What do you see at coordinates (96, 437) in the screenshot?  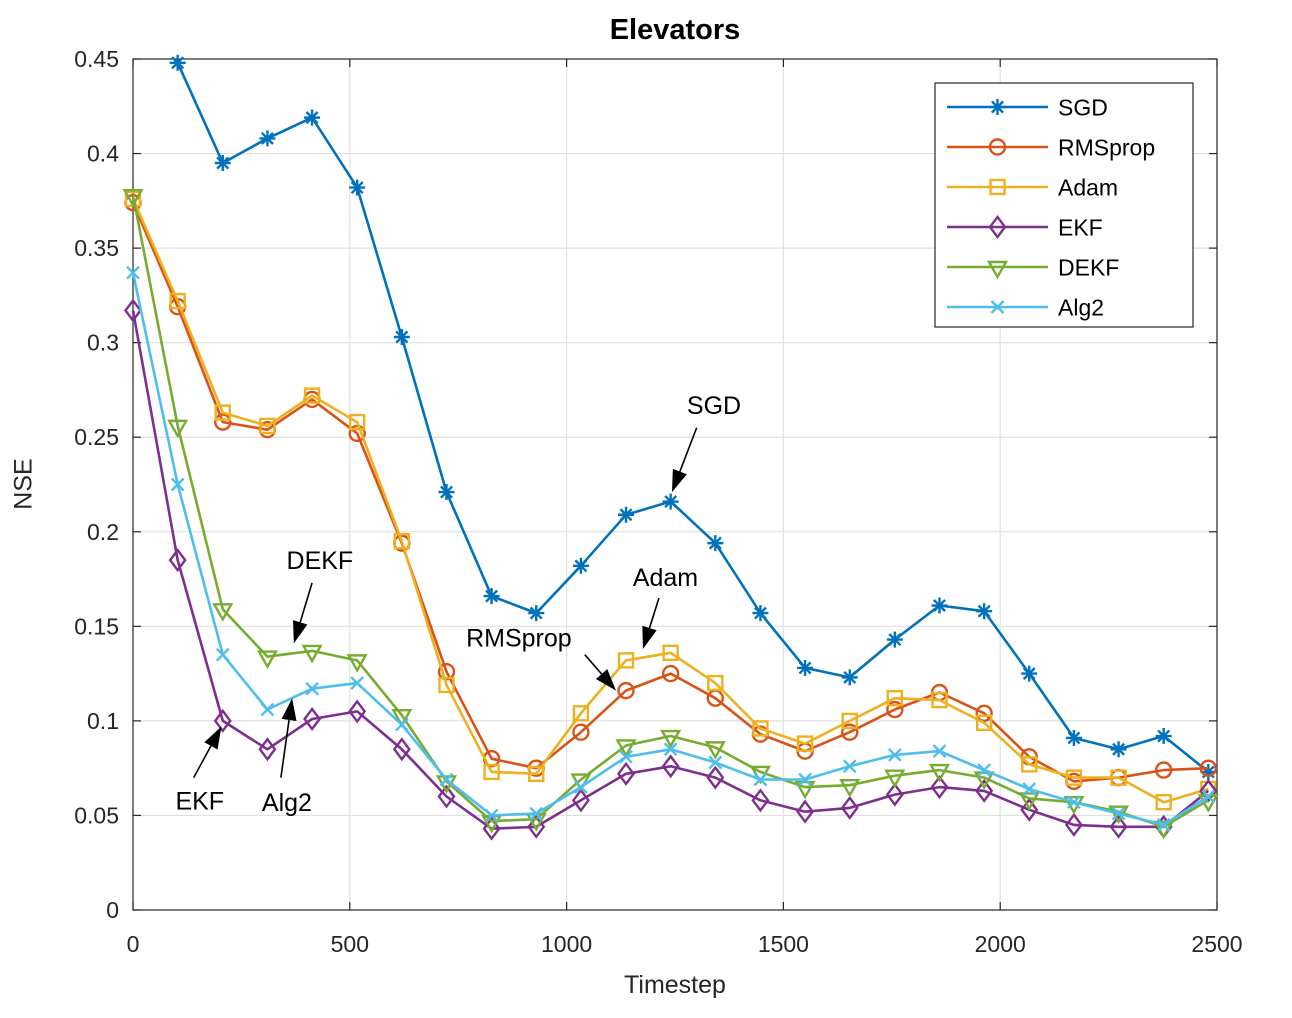 I see `y-tick-label: 0.25` at bounding box center [96, 437].